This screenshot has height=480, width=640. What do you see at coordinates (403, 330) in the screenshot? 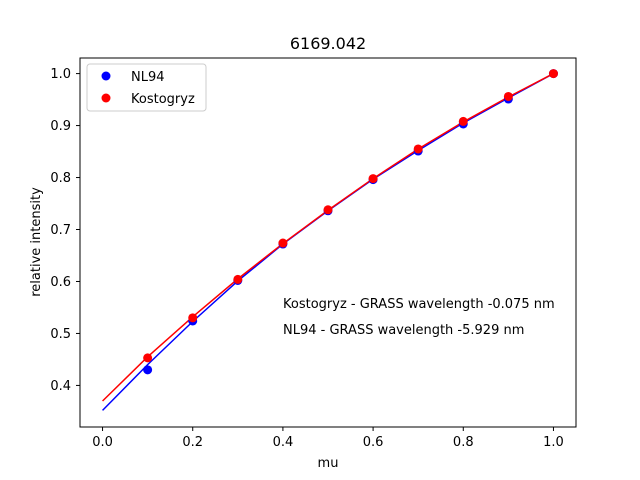
I see `annotation-nl94: NL94 - GRASS wavelength -5.929 nm` at bounding box center [403, 330].